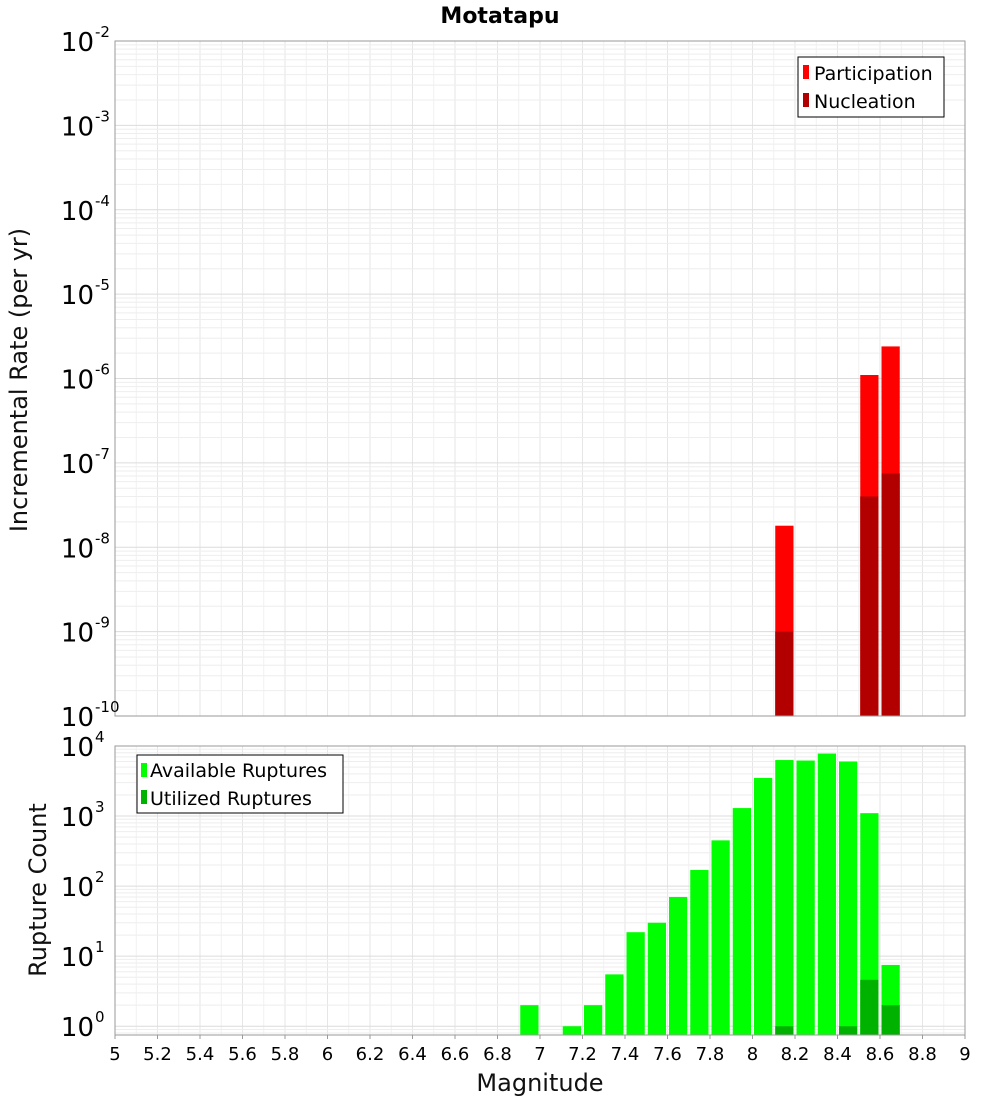  I want to click on bottom-legend: Available Ruptures Utilized Ruptures, so click(240, 784).